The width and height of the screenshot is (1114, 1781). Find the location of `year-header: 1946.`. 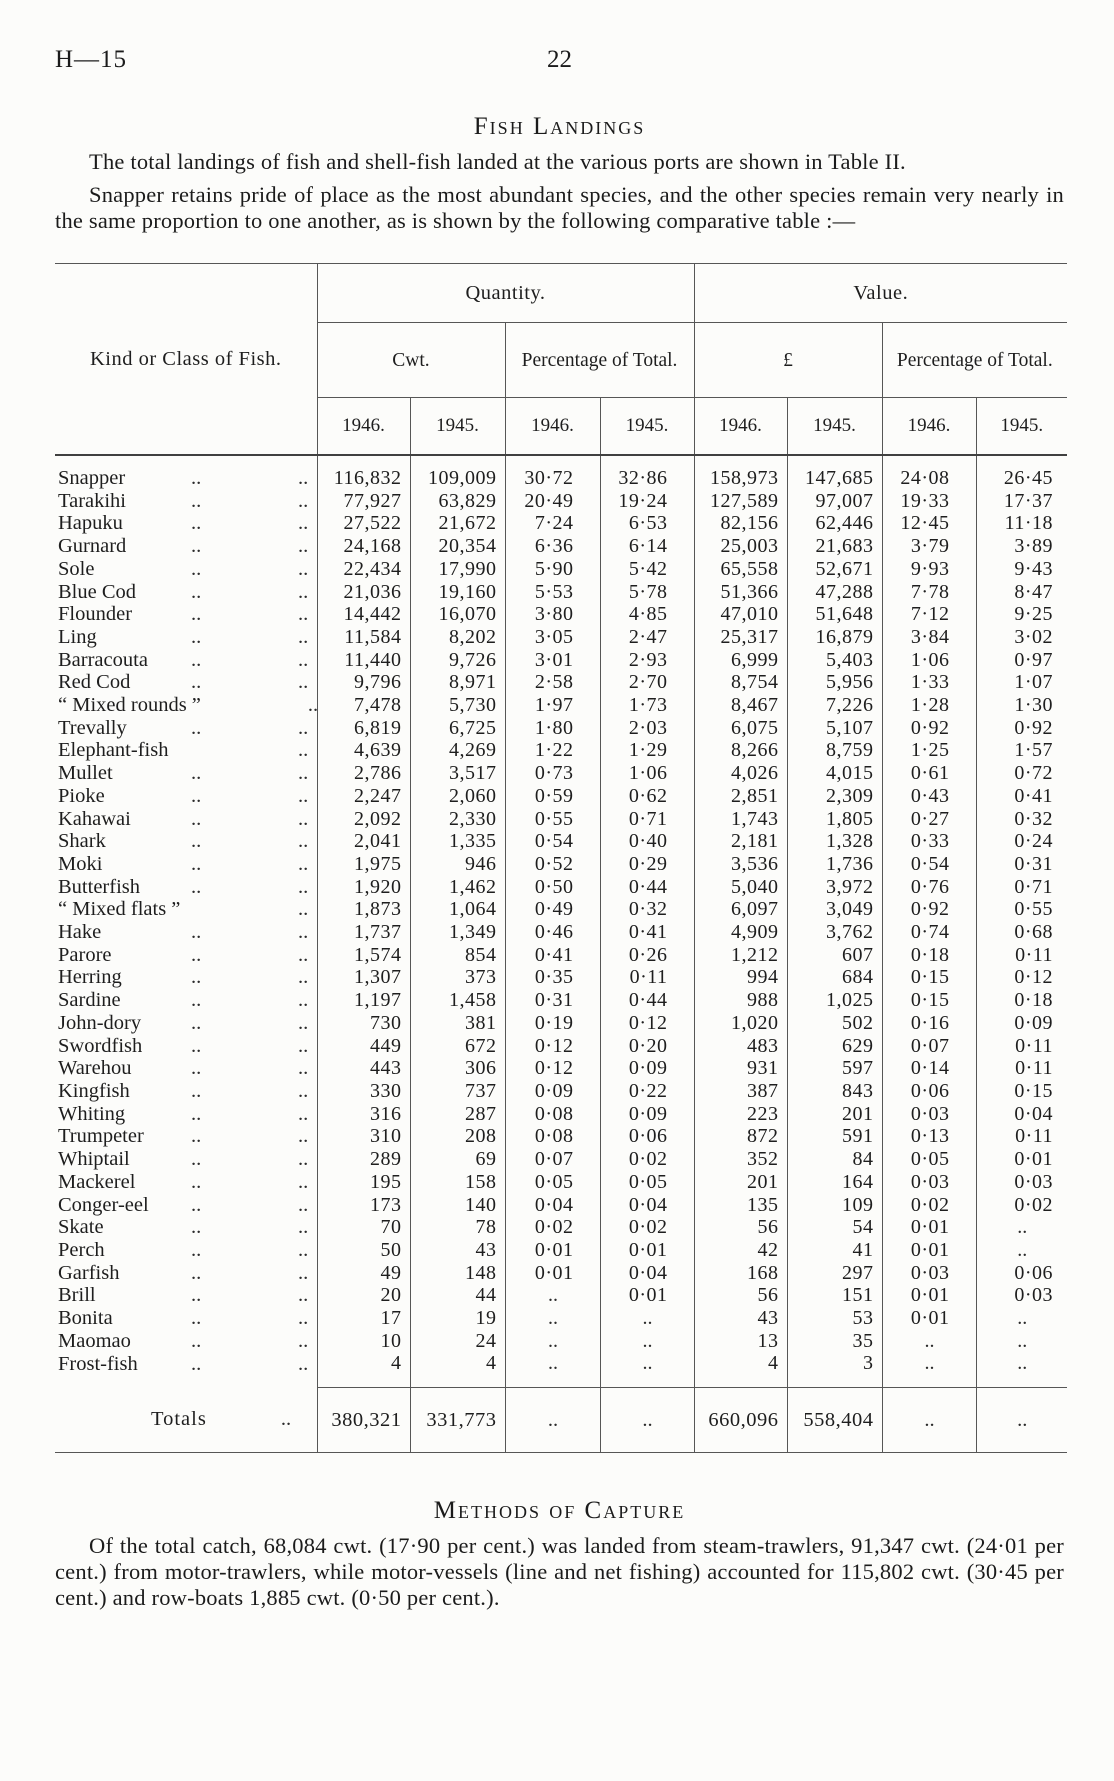

year-header: 1946. is located at coordinates (552, 426).